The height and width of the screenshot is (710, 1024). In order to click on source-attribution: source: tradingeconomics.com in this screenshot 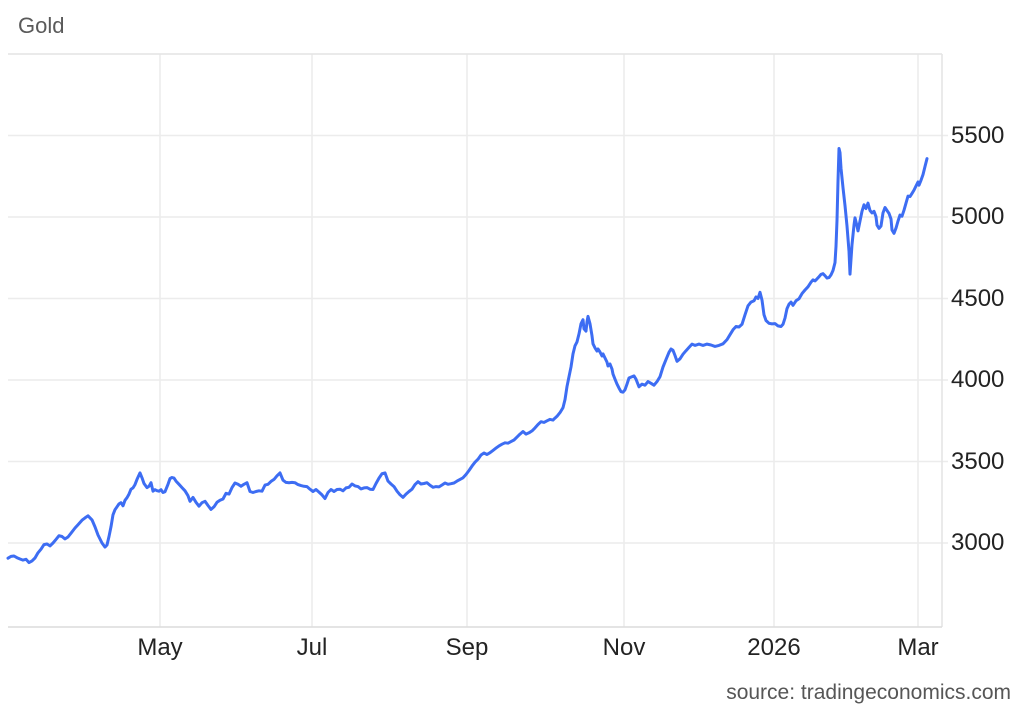, I will do `click(868, 692)`.